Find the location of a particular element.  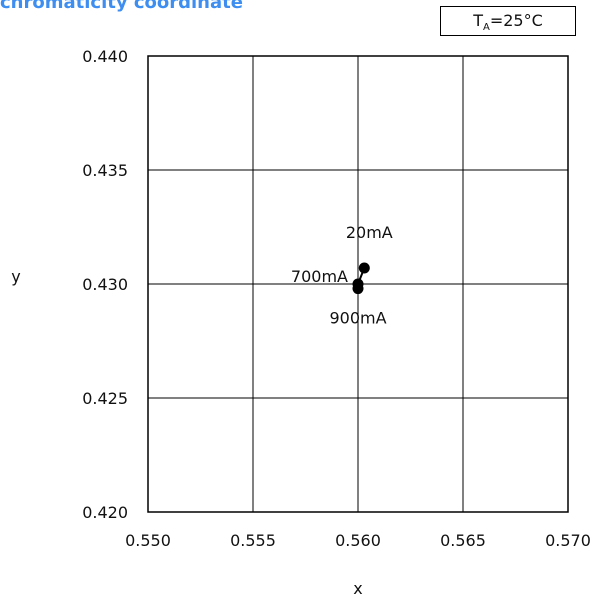

y-tick-label: 0.430 is located at coordinates (105, 284).